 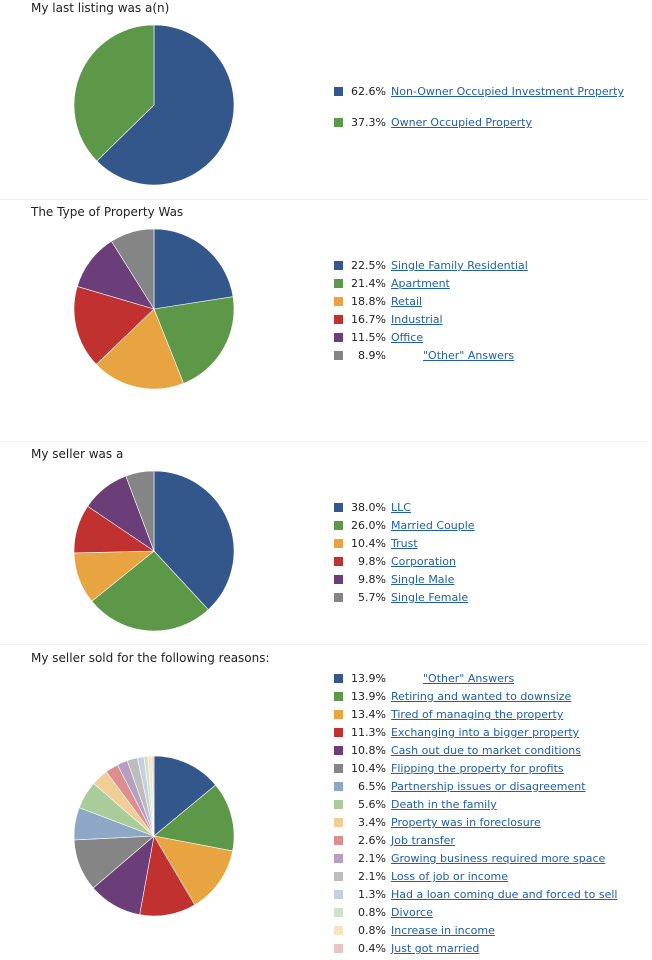 I want to click on legend-percent: 0.8%, so click(x=372, y=930).